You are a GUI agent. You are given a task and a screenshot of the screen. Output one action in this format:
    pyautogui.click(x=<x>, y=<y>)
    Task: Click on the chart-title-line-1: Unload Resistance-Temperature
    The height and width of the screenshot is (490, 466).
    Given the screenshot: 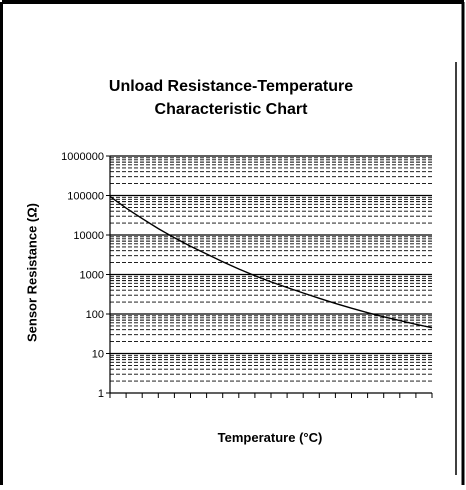 What is the action you would take?
    pyautogui.click(x=231, y=86)
    